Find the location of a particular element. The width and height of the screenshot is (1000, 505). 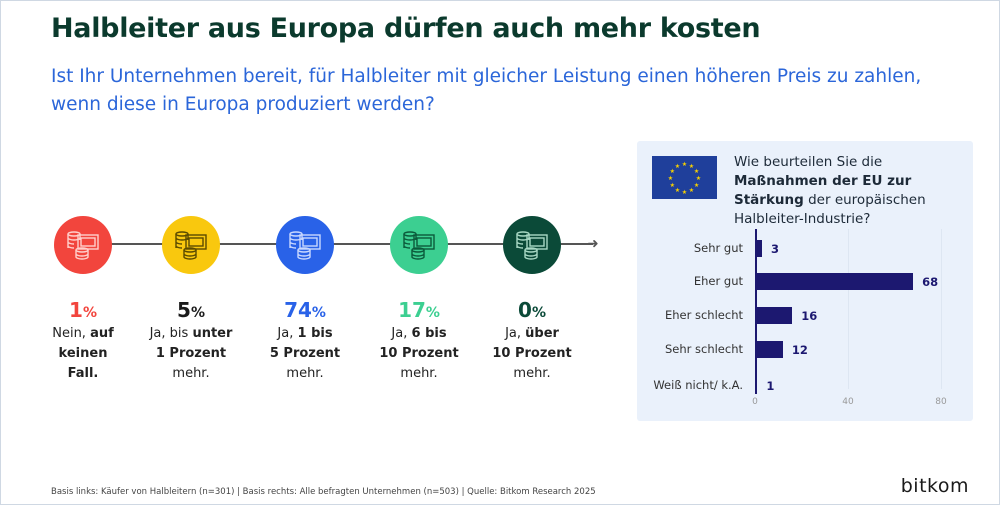

answer-option: 1% Nein, auf keinen Fall. is located at coordinates (83, 300).